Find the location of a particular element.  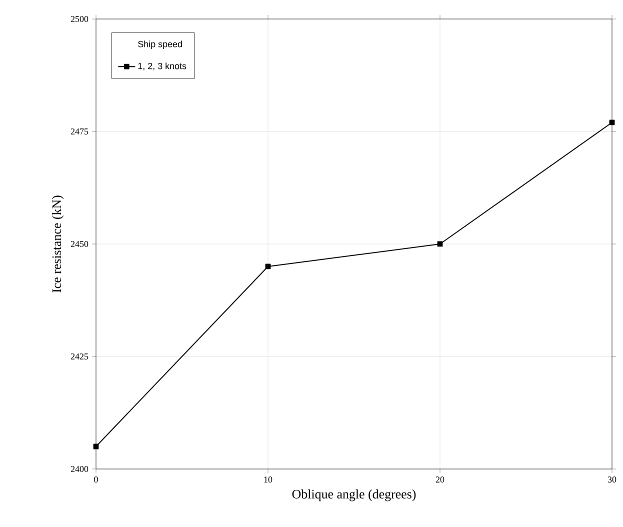

y-tick-label: 2475 is located at coordinates (79, 131).